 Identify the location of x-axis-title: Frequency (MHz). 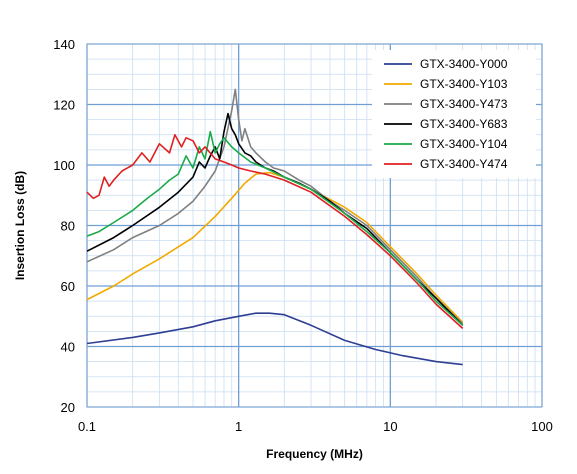
(314, 454).